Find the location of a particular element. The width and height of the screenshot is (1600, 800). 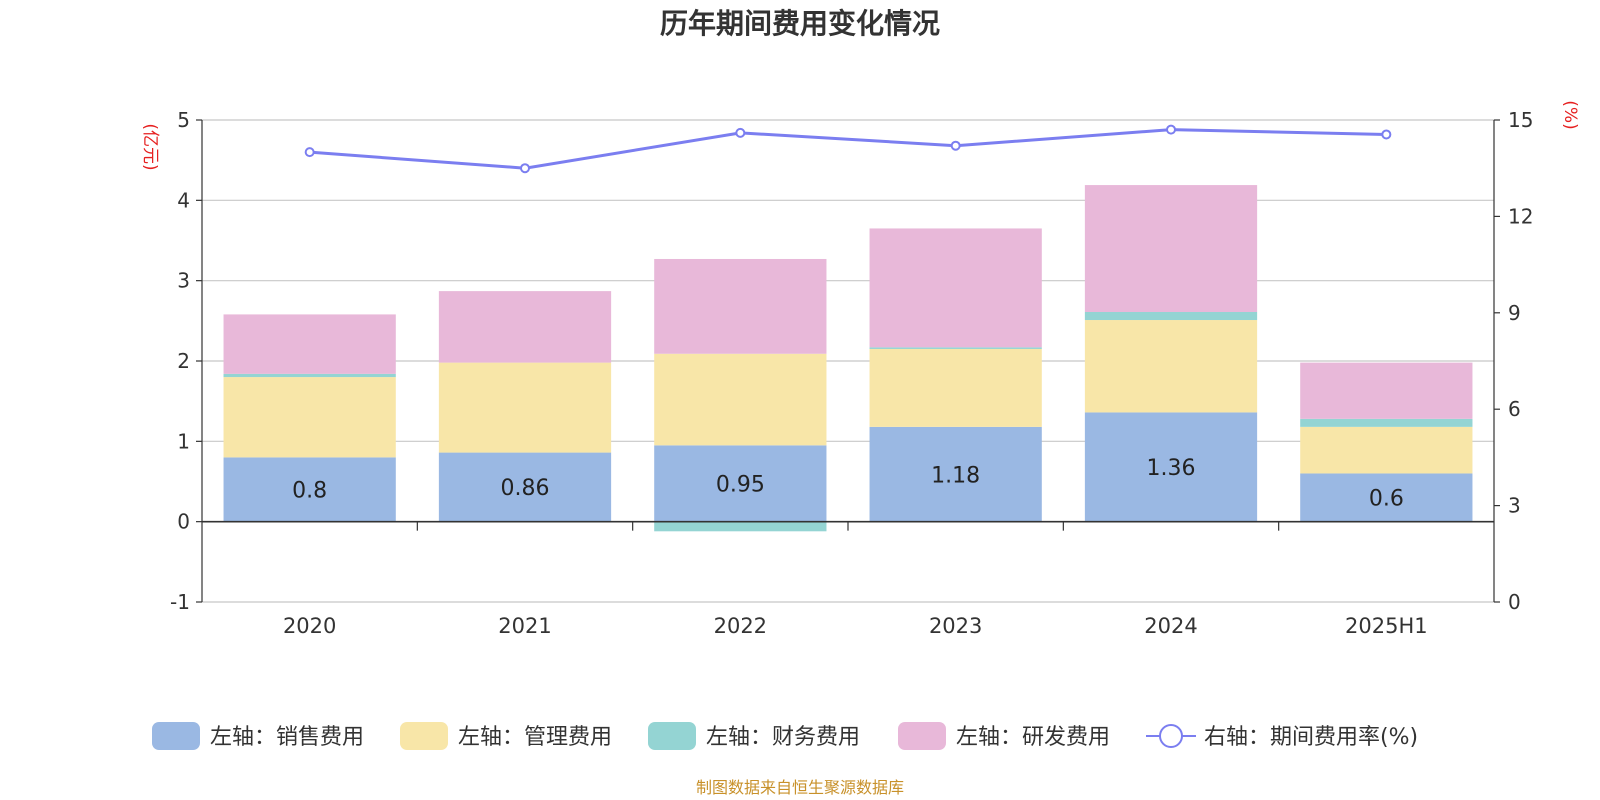

left-tick-label: 4 is located at coordinates (183, 200).